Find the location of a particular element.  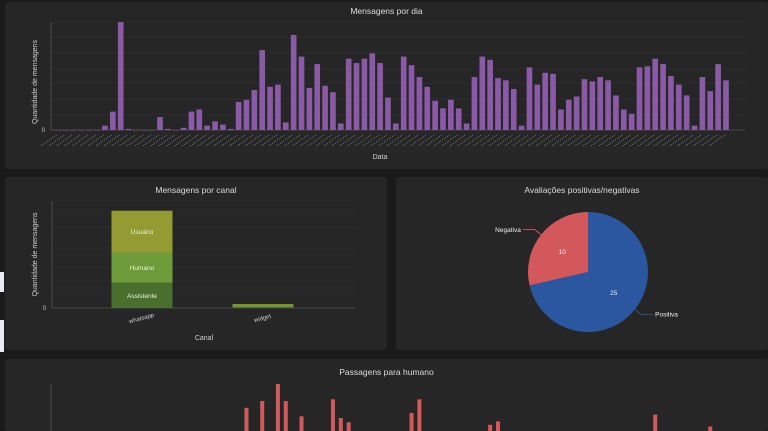

slice-name-label: Positiva is located at coordinates (666, 315).